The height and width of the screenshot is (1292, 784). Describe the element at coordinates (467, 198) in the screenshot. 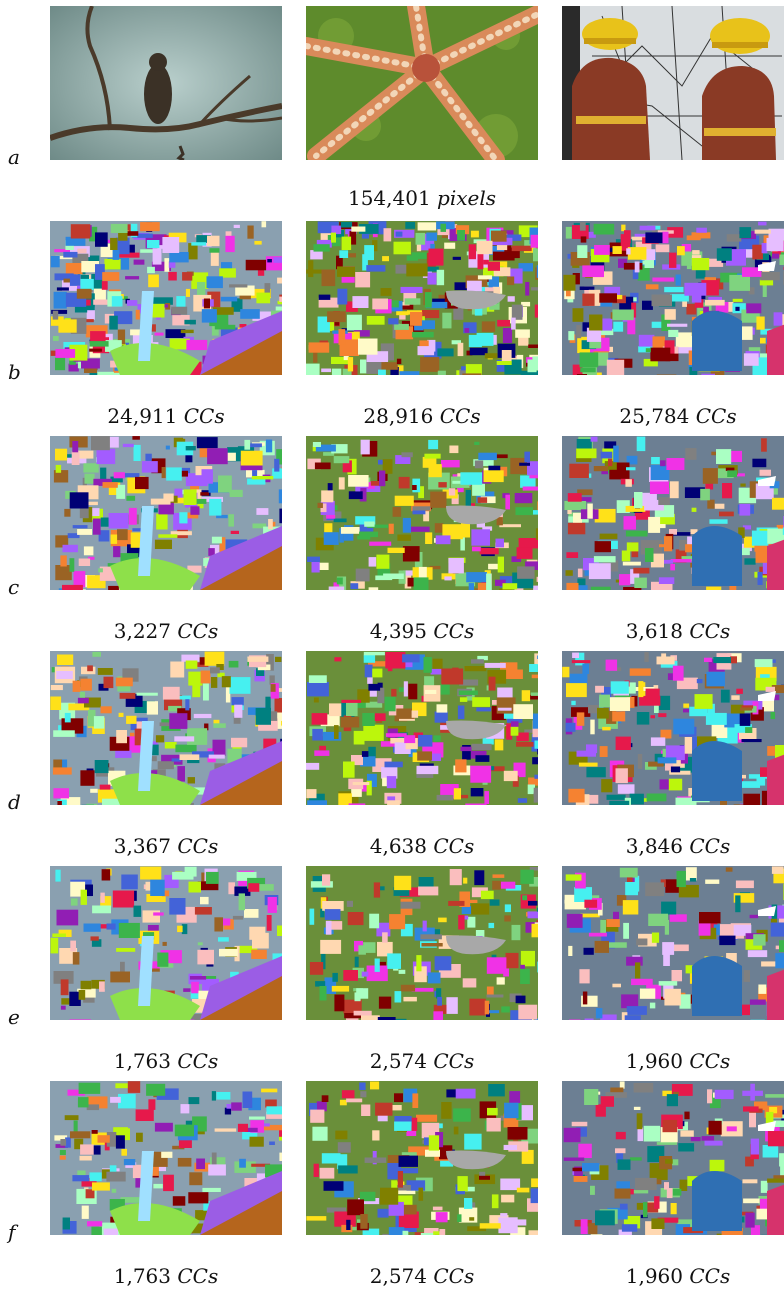

I see `pixels-unit: pixels` at that location.